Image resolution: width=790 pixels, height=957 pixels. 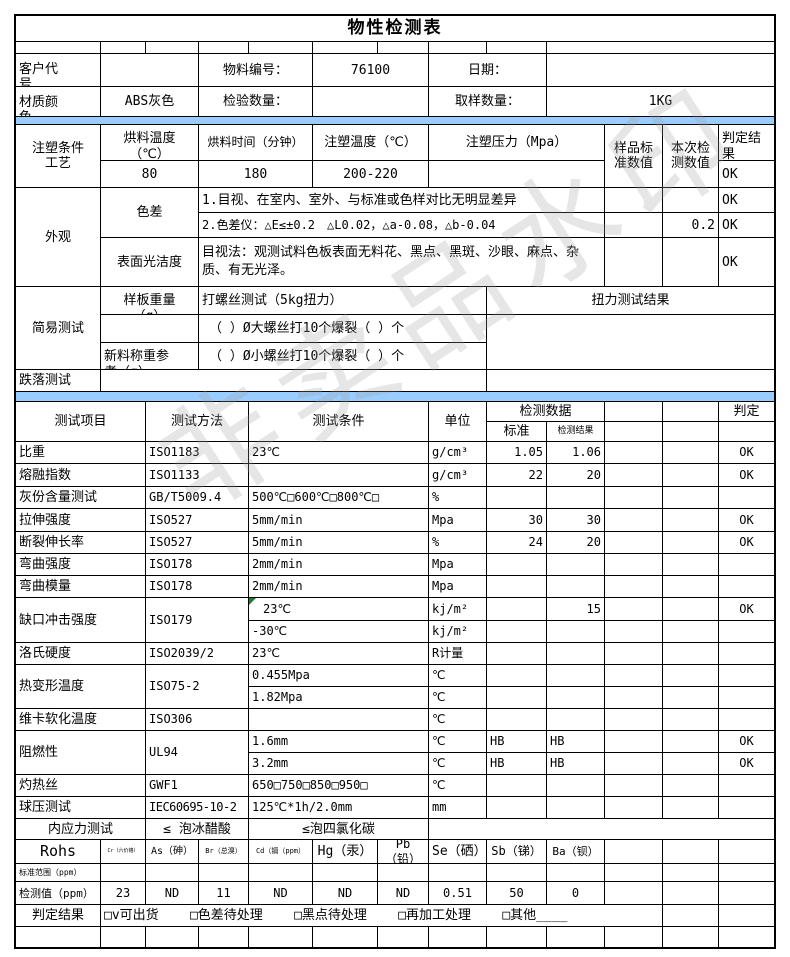 I want to click on row-std: 22, so click(x=517, y=475).